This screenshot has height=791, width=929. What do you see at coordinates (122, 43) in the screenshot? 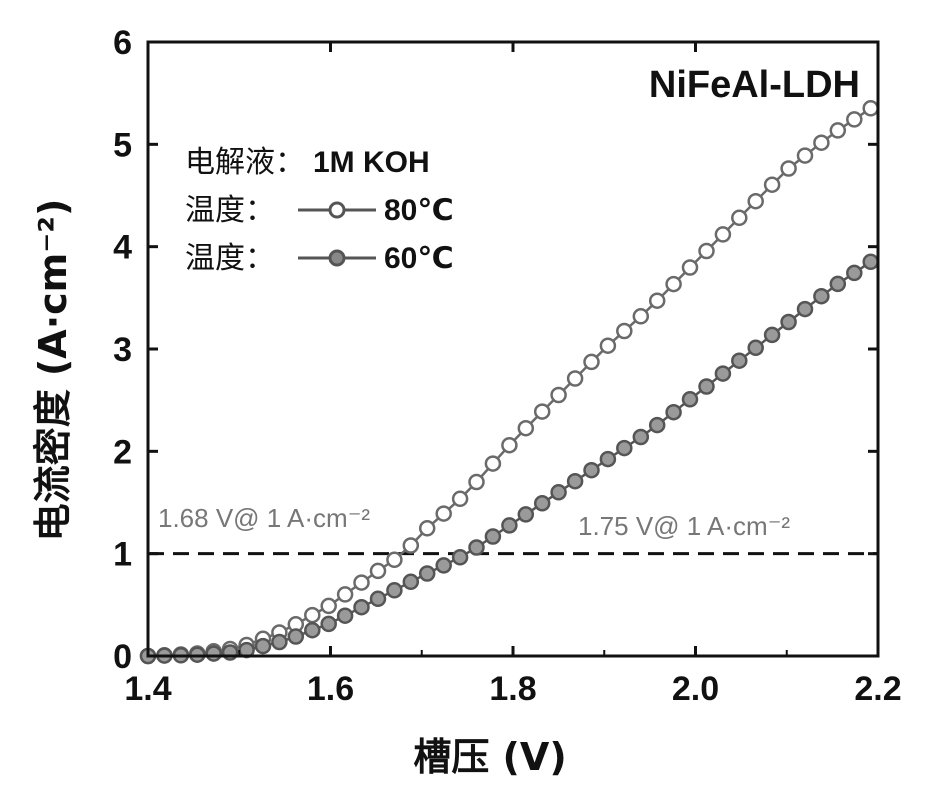
I see `y-tick-label: 6` at bounding box center [122, 43].